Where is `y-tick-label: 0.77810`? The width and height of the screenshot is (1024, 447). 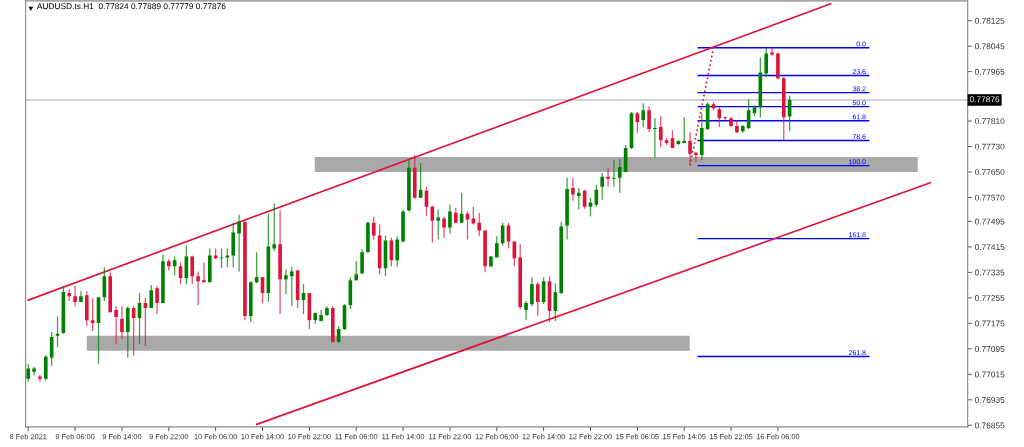 y-tick-label: 0.77810 is located at coordinates (989, 121).